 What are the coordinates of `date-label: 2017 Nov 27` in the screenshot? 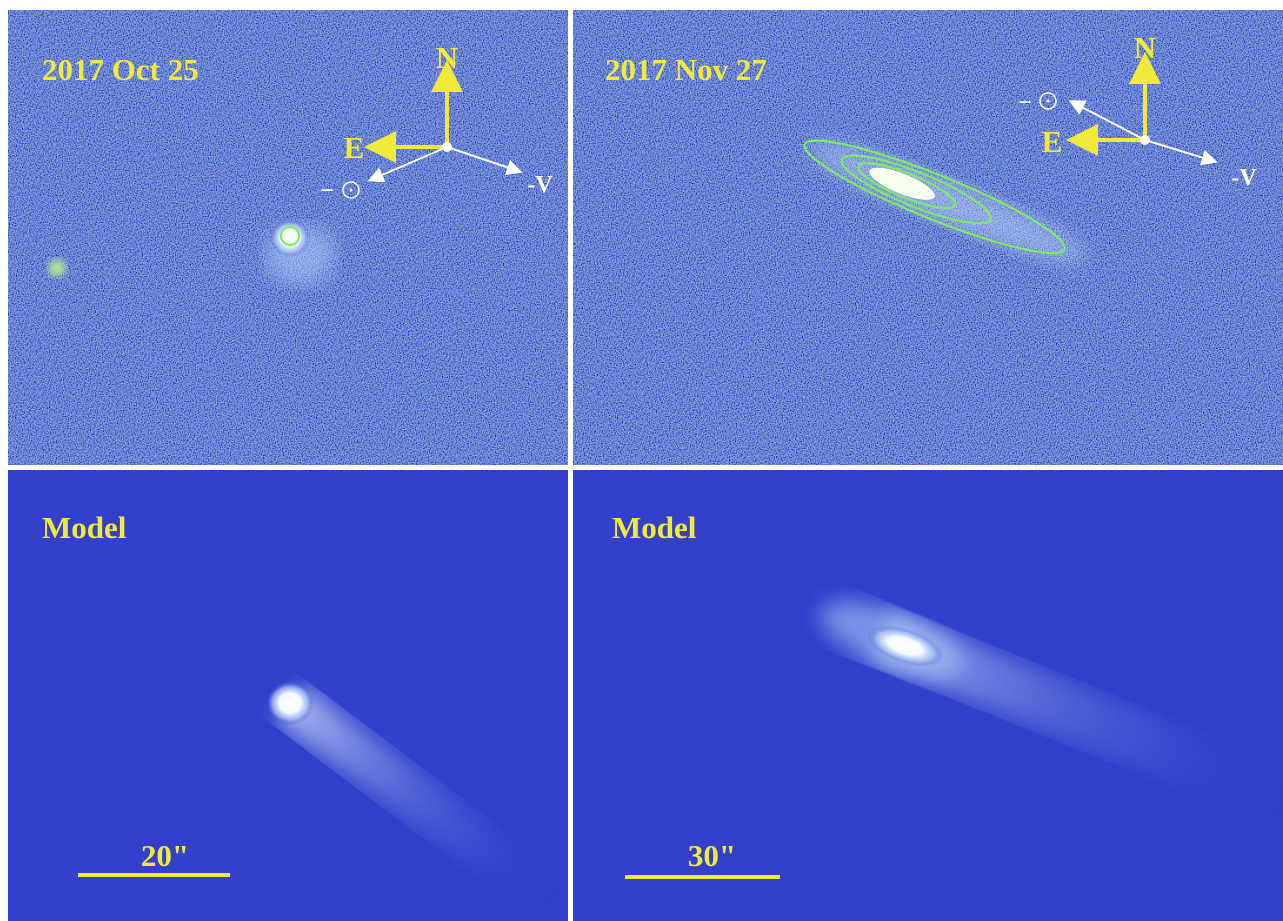 It's located at (686, 69).